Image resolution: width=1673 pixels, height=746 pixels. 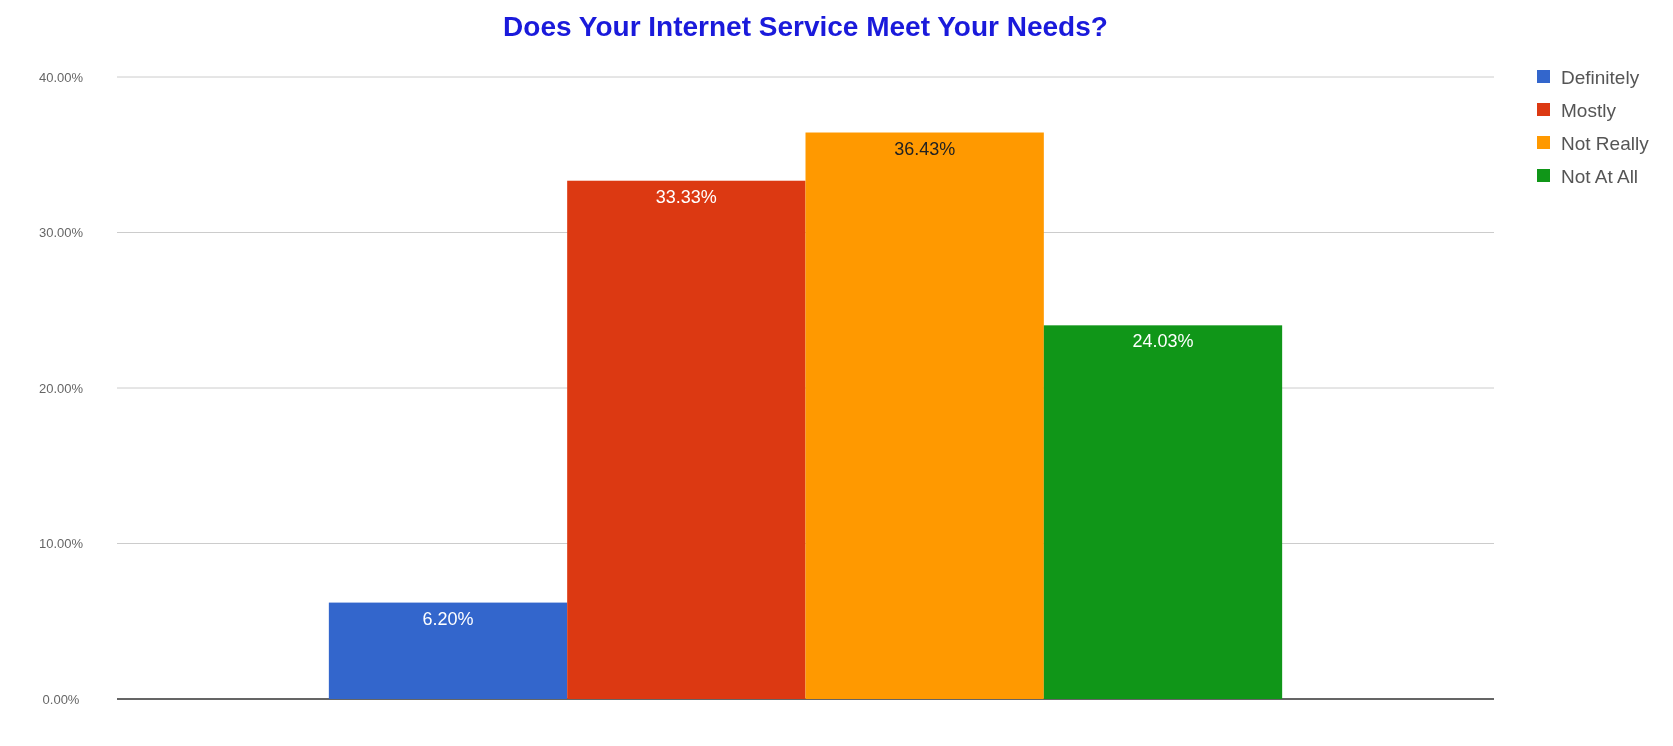 What do you see at coordinates (1605, 143) in the screenshot?
I see `legend-label: Not Really` at bounding box center [1605, 143].